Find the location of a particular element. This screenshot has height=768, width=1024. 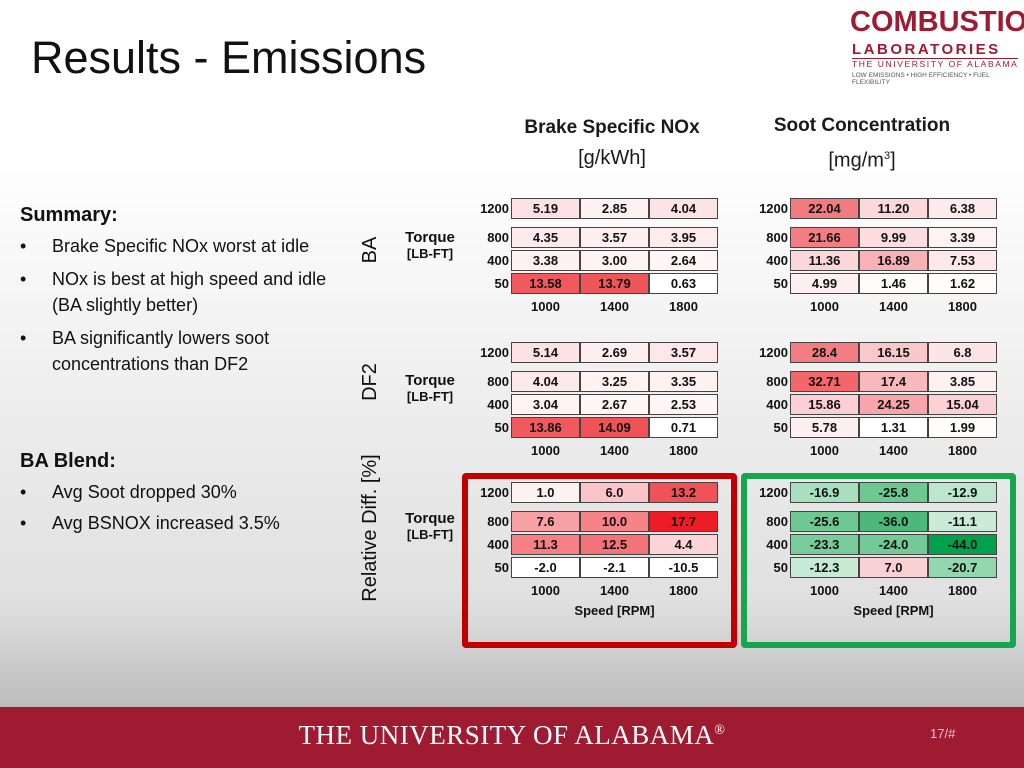

table-cell: 5.19 is located at coordinates (545, 208).